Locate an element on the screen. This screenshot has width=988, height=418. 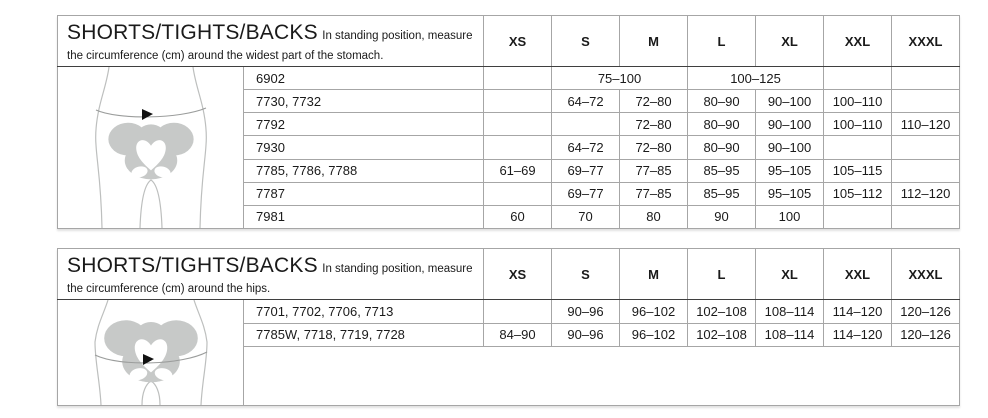
size-cell-s: 64–72 is located at coordinates (586, 101).